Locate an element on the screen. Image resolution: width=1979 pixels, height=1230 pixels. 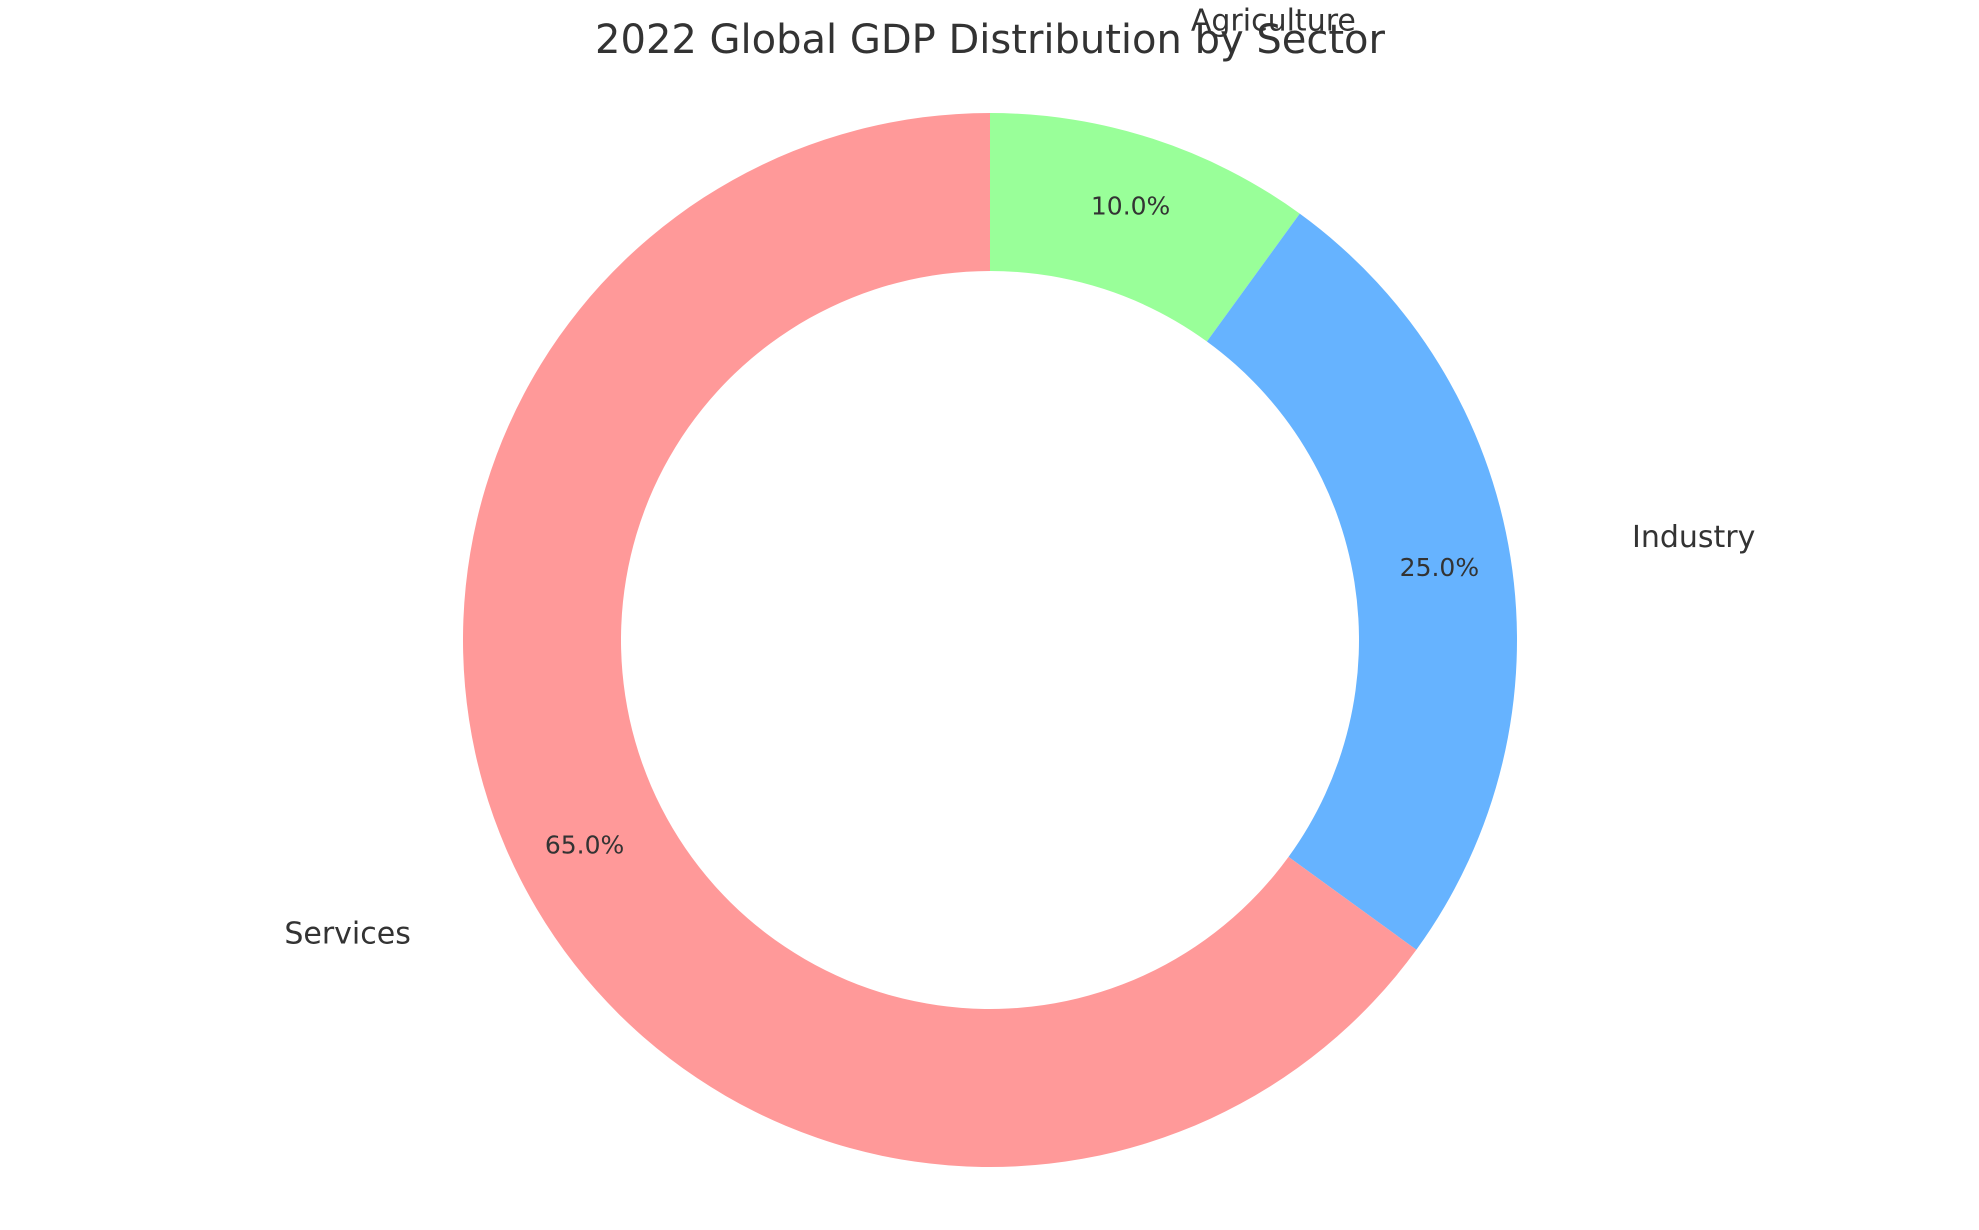
pct-label-agriculture: 10.0% is located at coordinates (1130, 205).